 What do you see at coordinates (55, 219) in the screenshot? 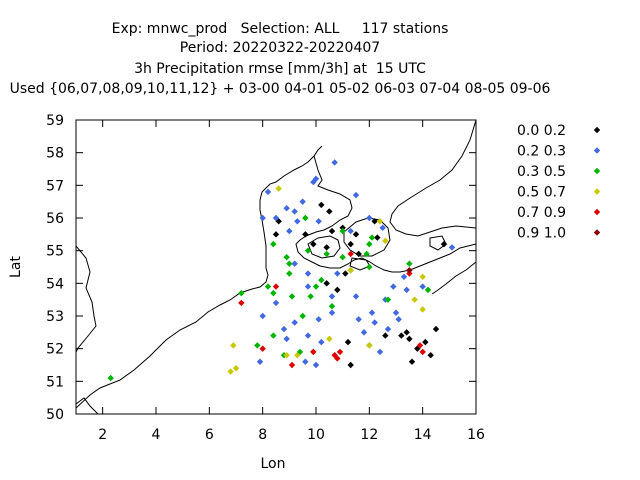
I see `y-tick-label: 56` at bounding box center [55, 219].